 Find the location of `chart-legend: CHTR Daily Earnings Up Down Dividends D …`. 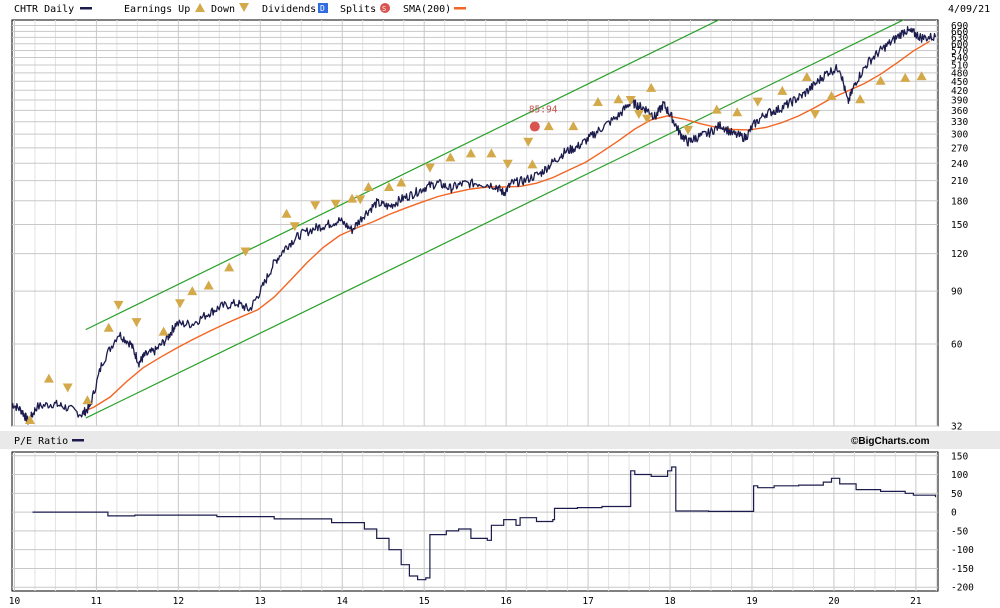

chart-legend: CHTR Daily Earnings Up Down Dividends D … is located at coordinates (502, 9).